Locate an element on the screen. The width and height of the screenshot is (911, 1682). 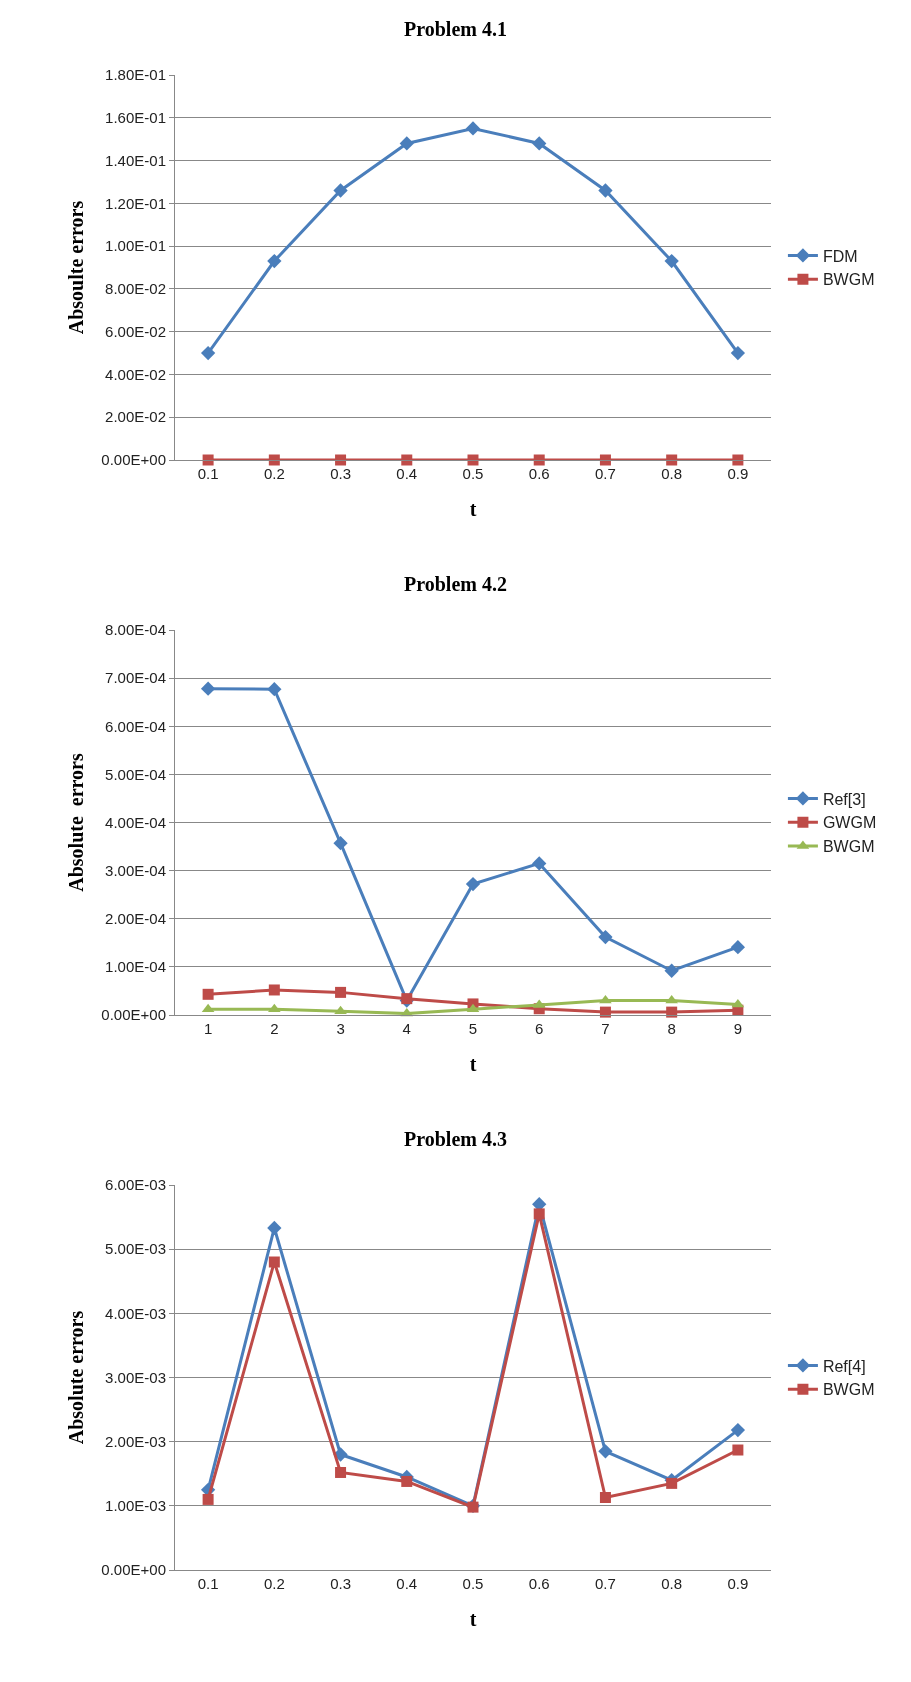
y-tick-label: 2.00E-02 is located at coordinates (135, 417).